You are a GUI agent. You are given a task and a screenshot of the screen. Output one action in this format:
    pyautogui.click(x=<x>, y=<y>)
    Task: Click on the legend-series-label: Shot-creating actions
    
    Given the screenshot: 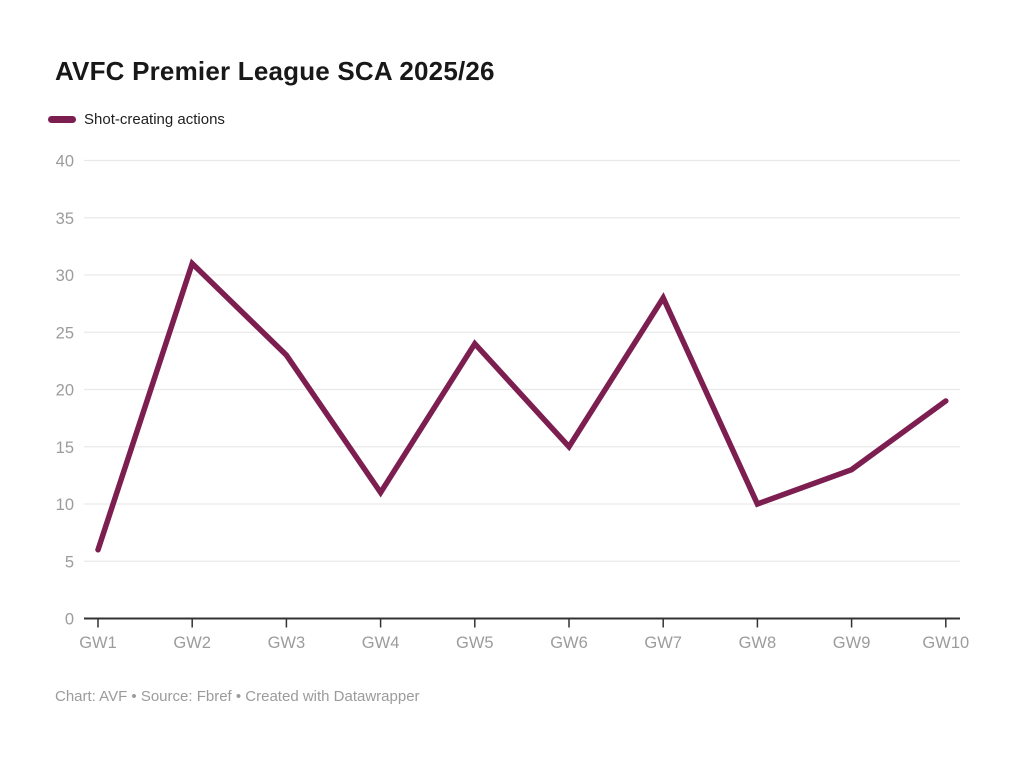 What is the action you would take?
    pyautogui.click(x=154, y=119)
    